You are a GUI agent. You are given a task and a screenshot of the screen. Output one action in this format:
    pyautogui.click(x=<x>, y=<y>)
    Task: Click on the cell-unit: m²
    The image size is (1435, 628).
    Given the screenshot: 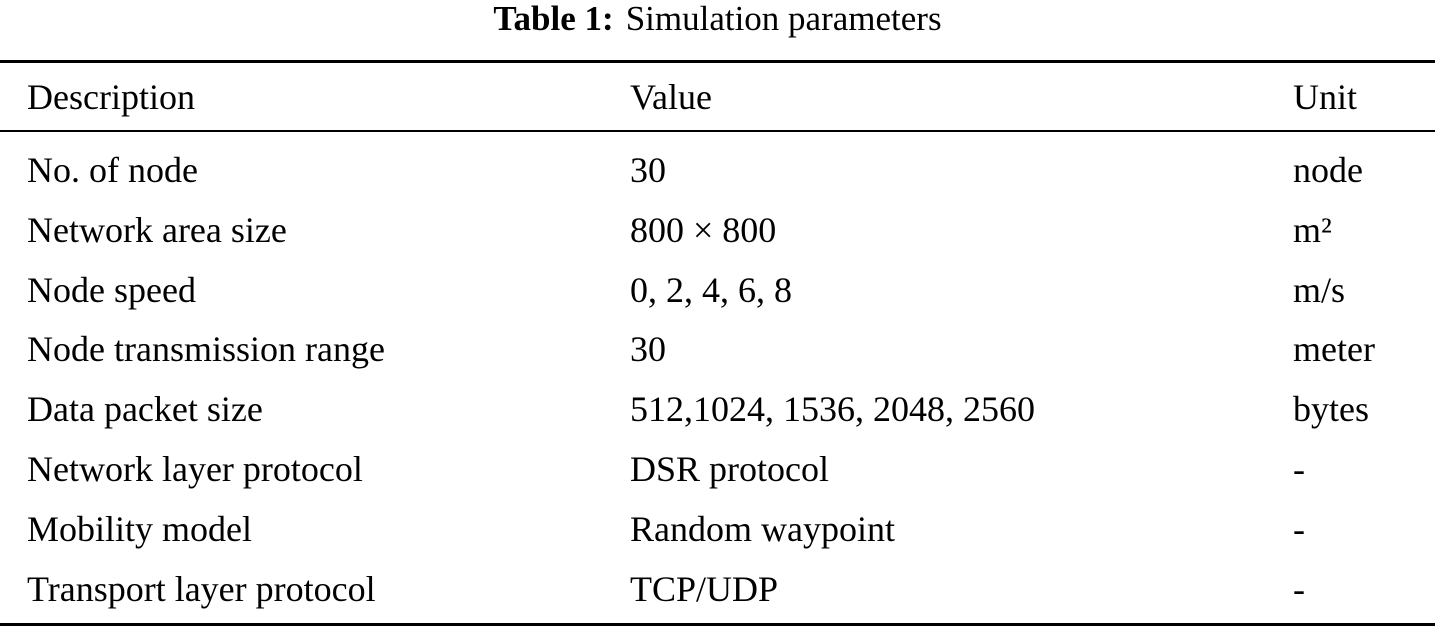 What is the action you would take?
    pyautogui.click(x=1312, y=229)
    